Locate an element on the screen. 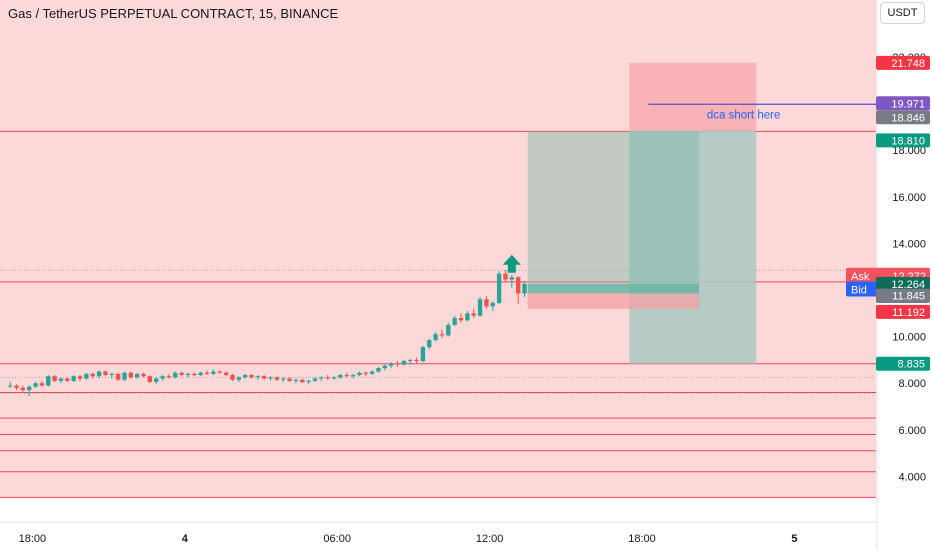 This screenshot has height=550, width=932. time-tick-label: 5 is located at coordinates (794, 539).